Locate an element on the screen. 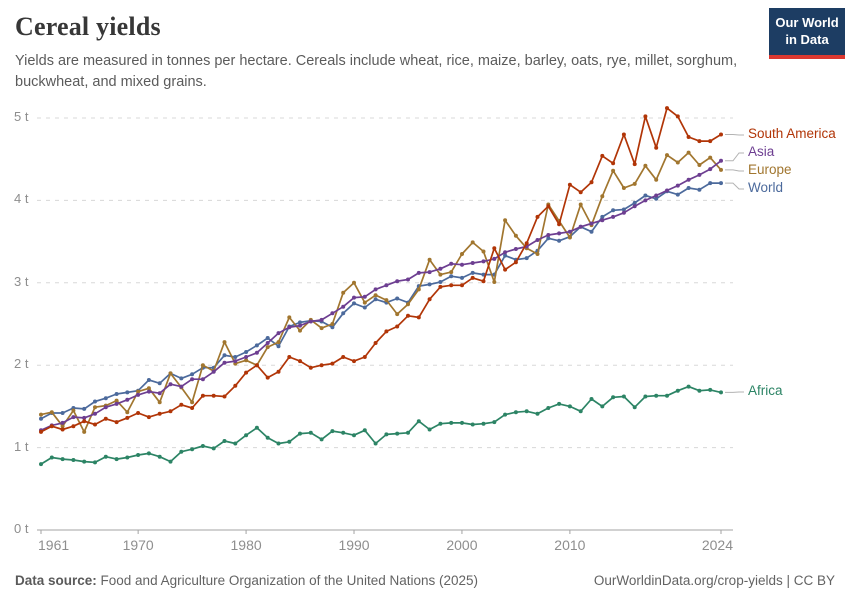  owid-logo: Our World in Data is located at coordinates (807, 33).